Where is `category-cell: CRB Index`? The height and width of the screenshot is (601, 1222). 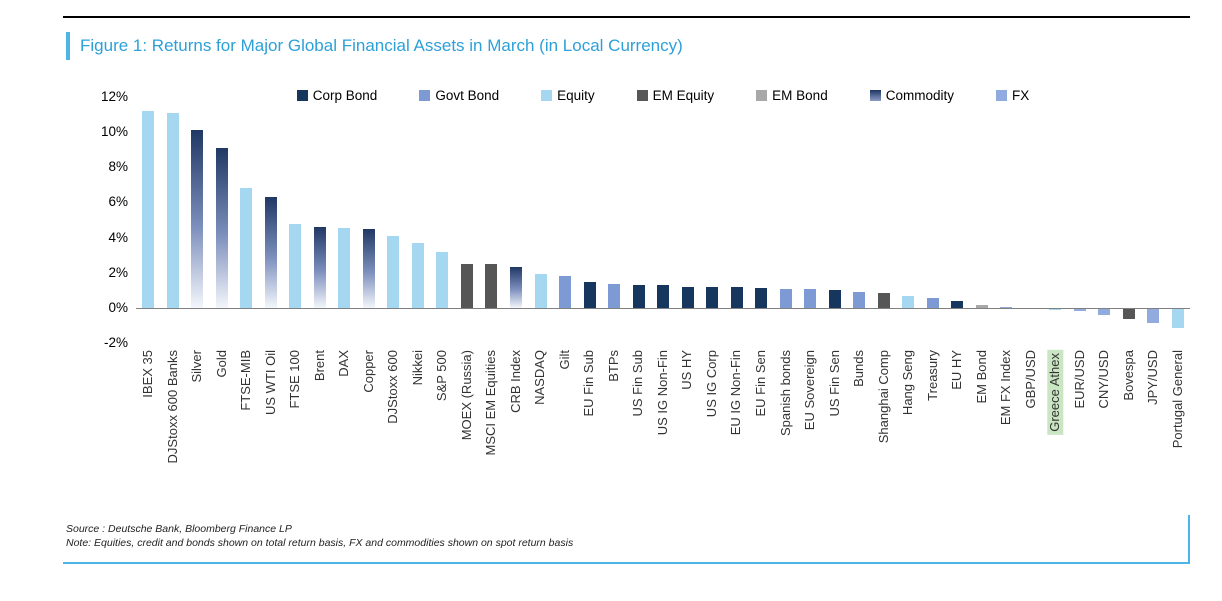 category-cell: CRB Index is located at coordinates (516, 435).